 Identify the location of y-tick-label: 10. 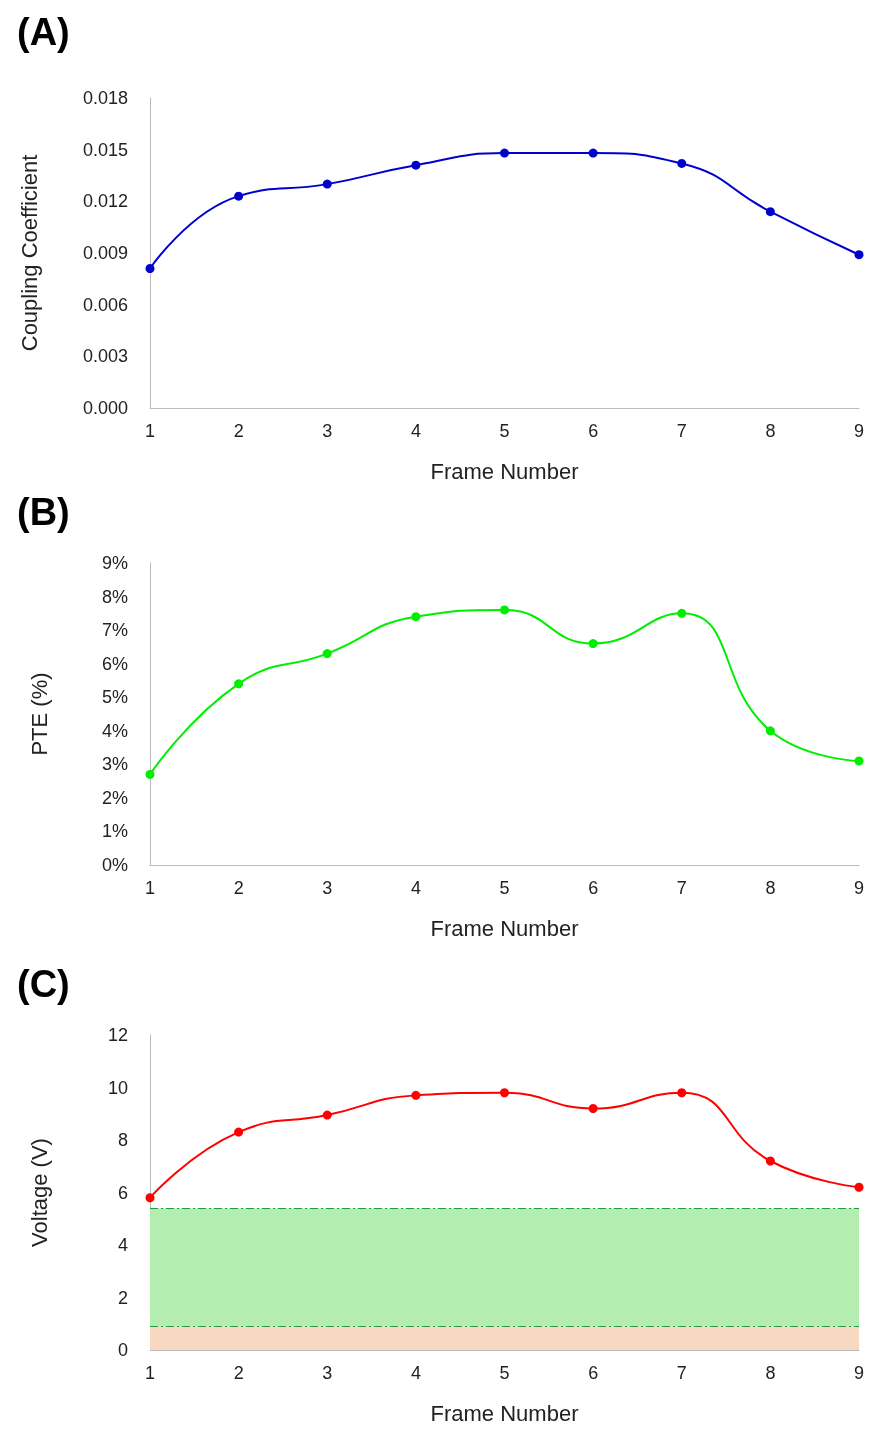
(117, 1087).